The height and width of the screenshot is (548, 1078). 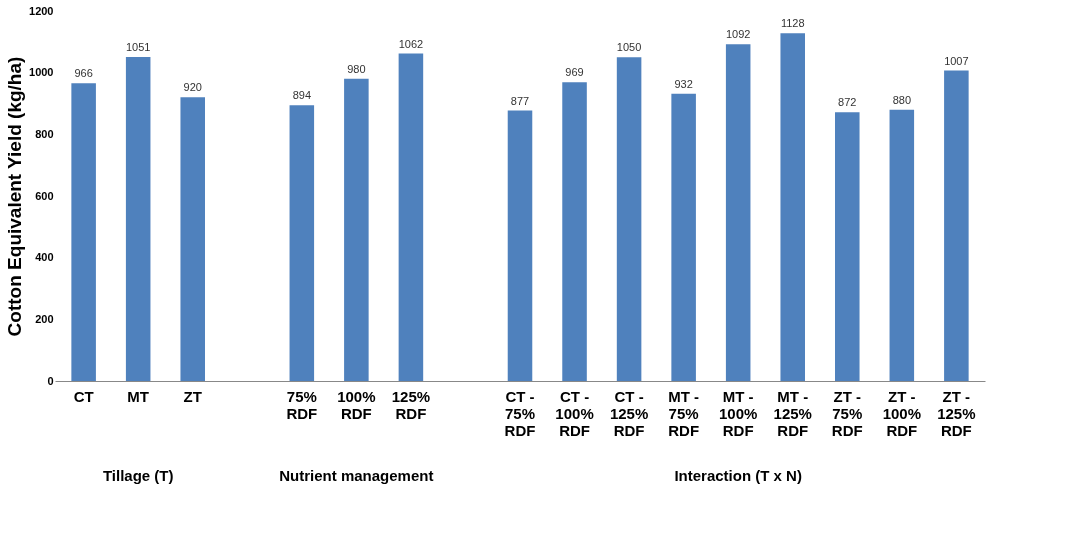 I want to click on x-tick-label: MT, so click(x=138, y=396).